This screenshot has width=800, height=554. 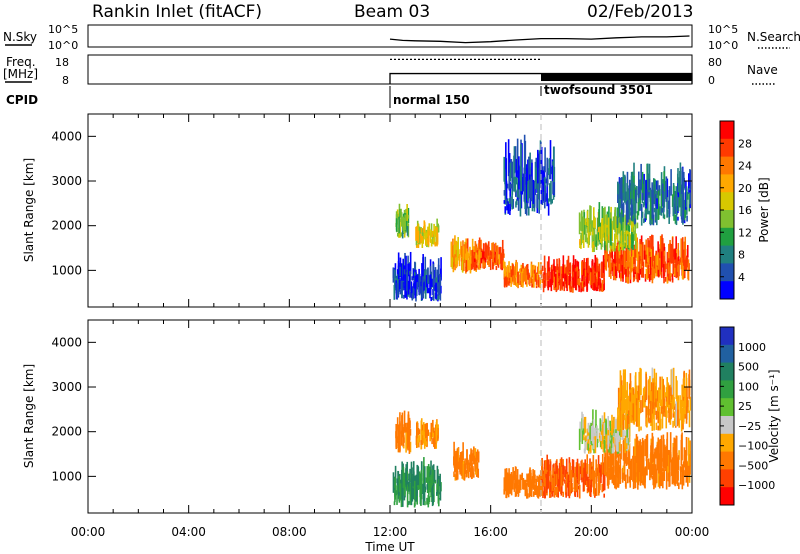 What do you see at coordinates (392, 12) in the screenshot?
I see `beam-title: Beam 03` at bounding box center [392, 12].